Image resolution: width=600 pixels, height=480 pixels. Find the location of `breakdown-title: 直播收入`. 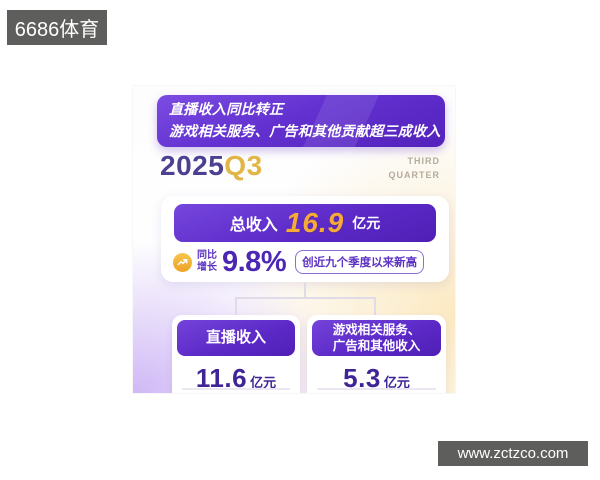

breakdown-title: 直播收入 is located at coordinates (235, 337).